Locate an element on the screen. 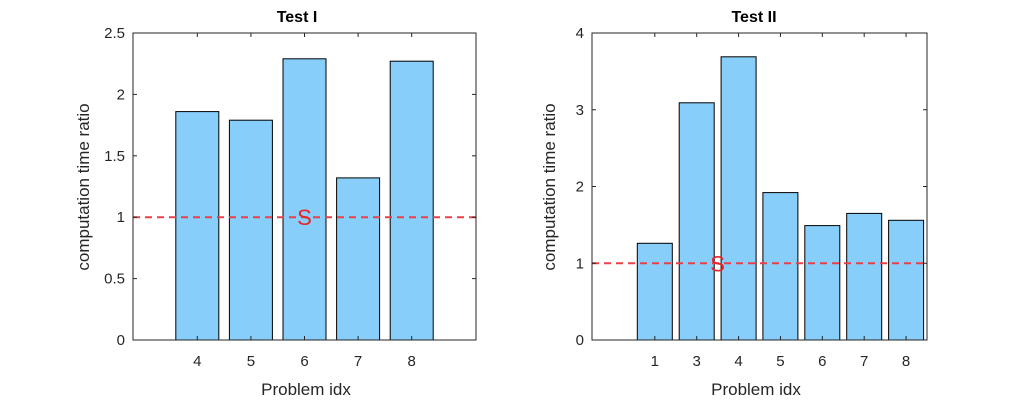 This screenshot has height=400, width=1024. y-tick-label: 3 is located at coordinates (580, 110).